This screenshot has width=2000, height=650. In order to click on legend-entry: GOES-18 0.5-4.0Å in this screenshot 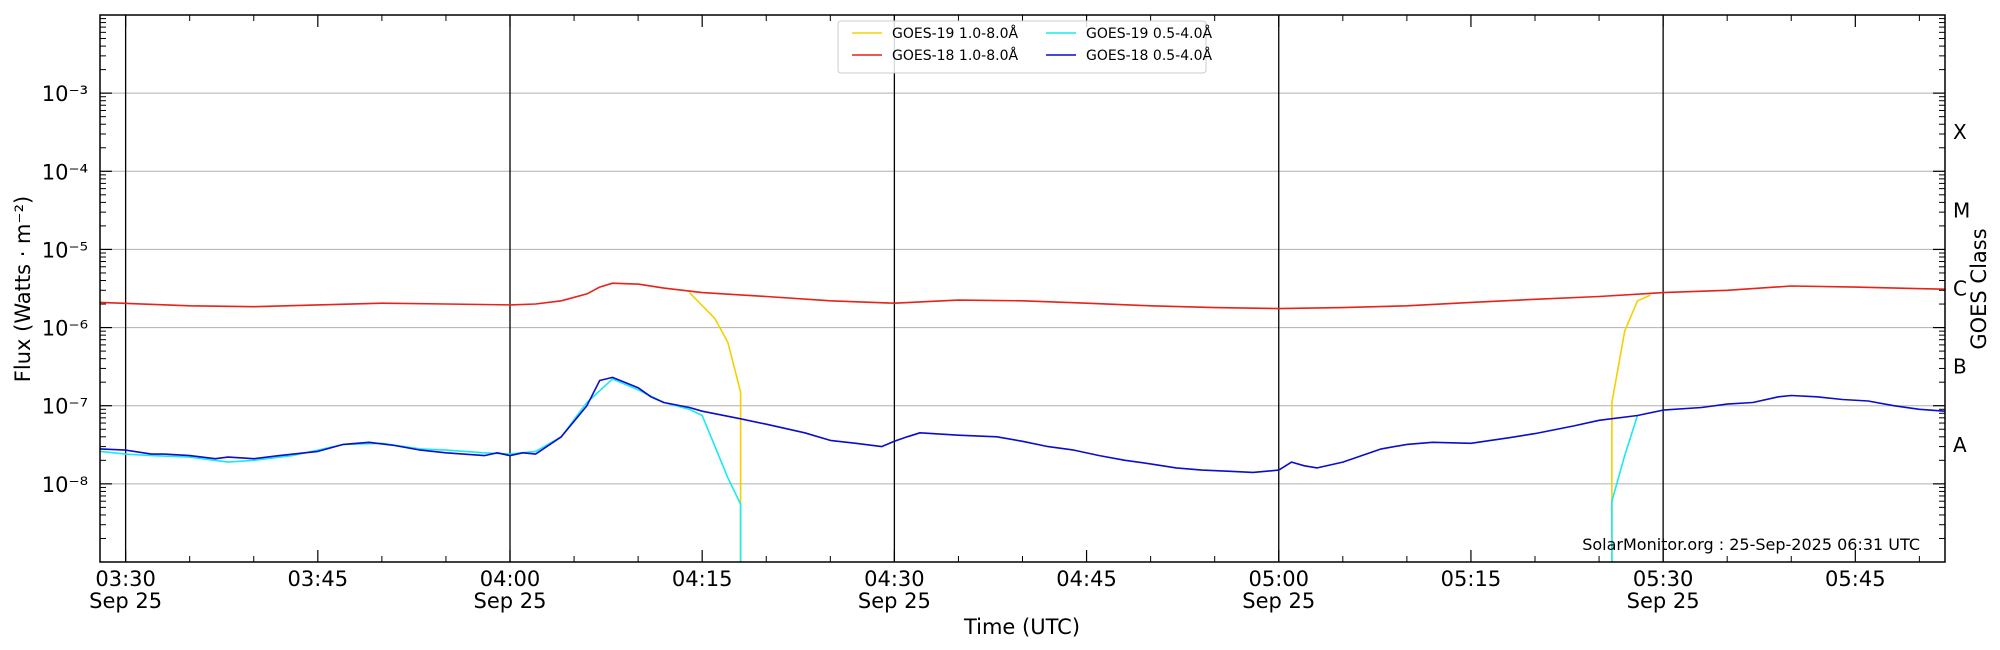, I will do `click(1149, 55)`.